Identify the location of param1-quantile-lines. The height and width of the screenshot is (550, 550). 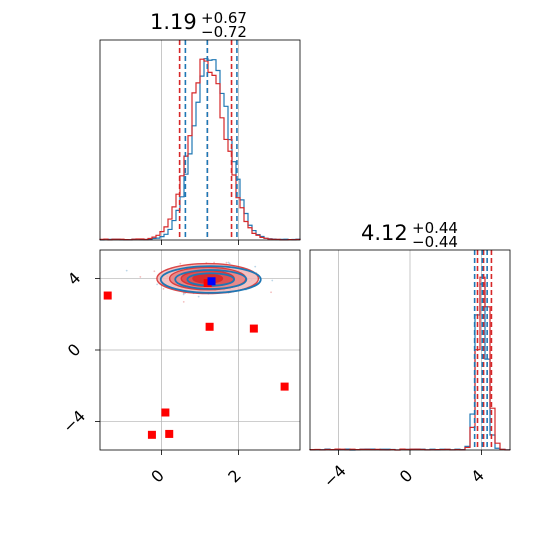
(208, 140).